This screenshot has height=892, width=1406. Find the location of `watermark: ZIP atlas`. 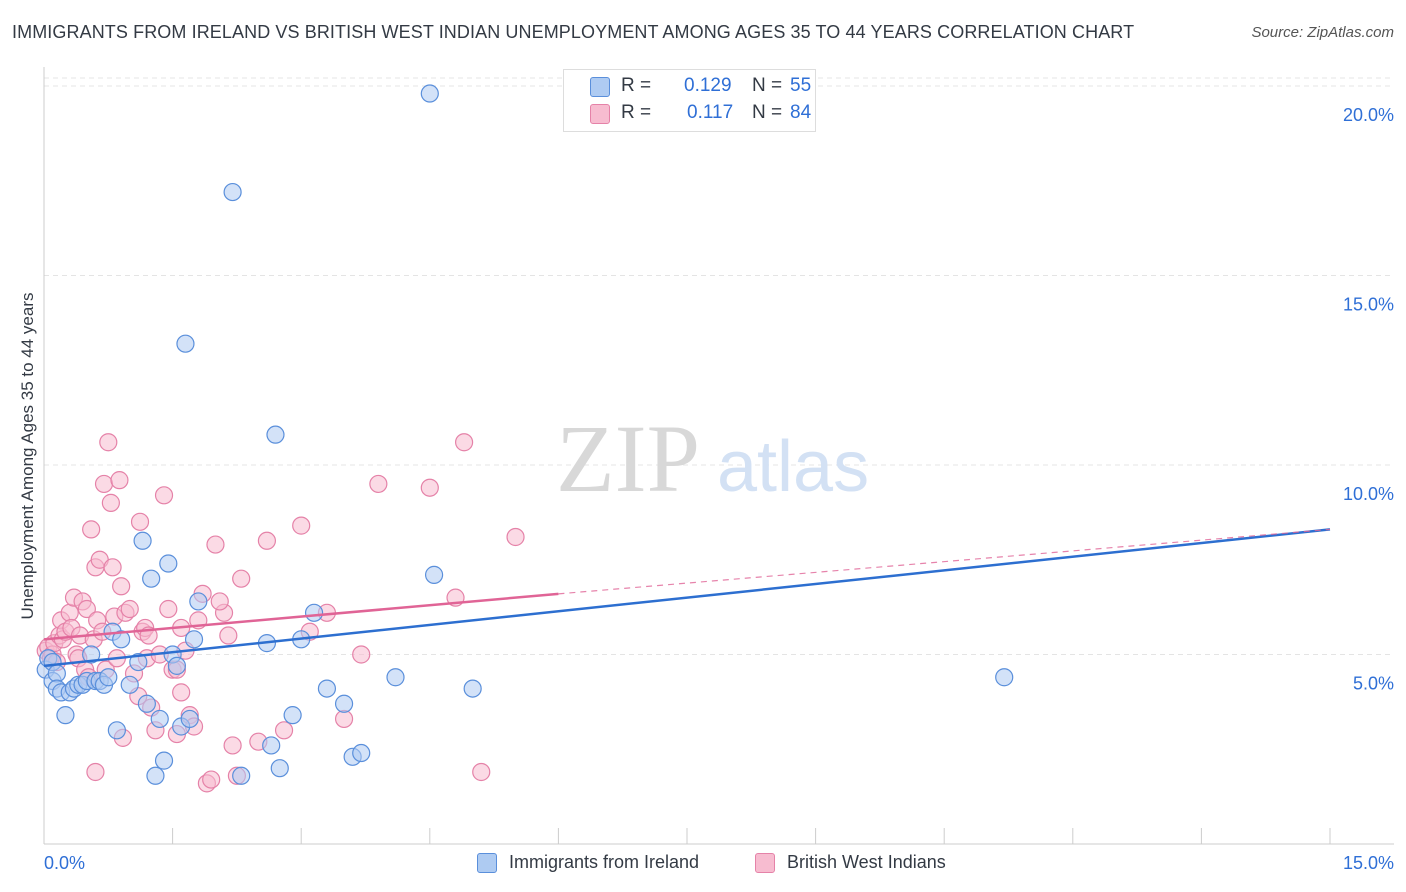

watermark: ZIP atlas is located at coordinates (712, 458).